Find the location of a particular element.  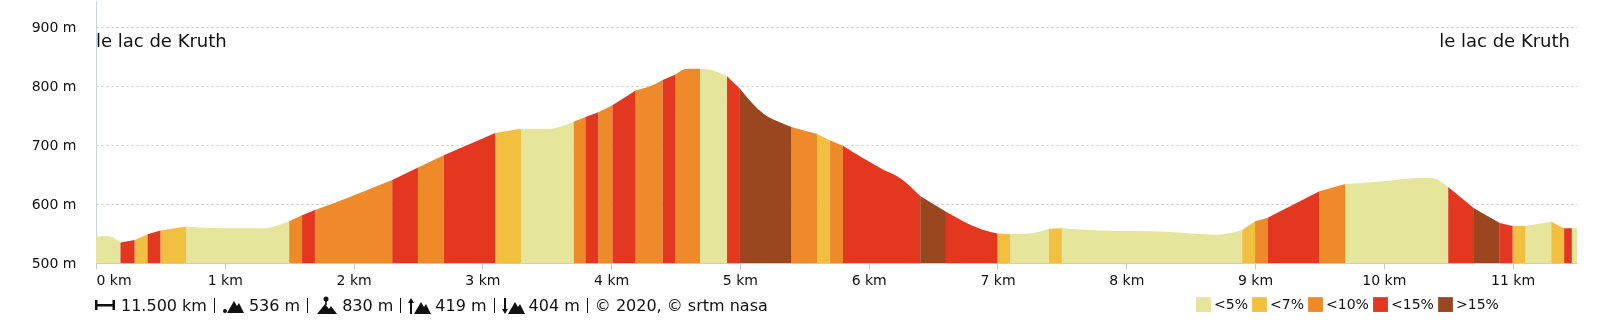

legend-label: >15% is located at coordinates (1477, 303).